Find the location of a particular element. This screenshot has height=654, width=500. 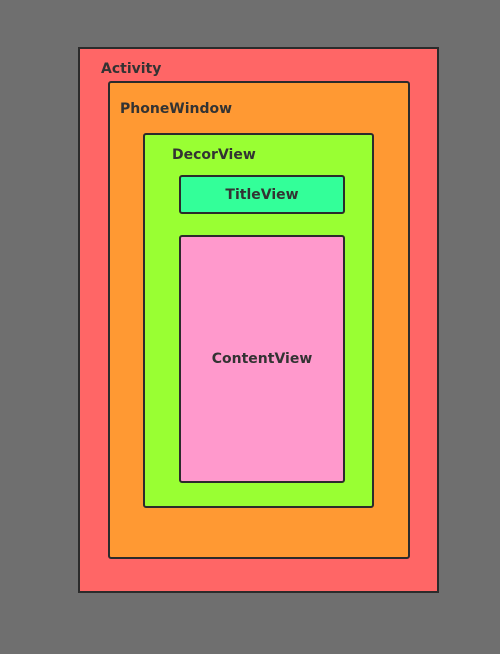

contentview-box: ContentView is located at coordinates (262, 359).